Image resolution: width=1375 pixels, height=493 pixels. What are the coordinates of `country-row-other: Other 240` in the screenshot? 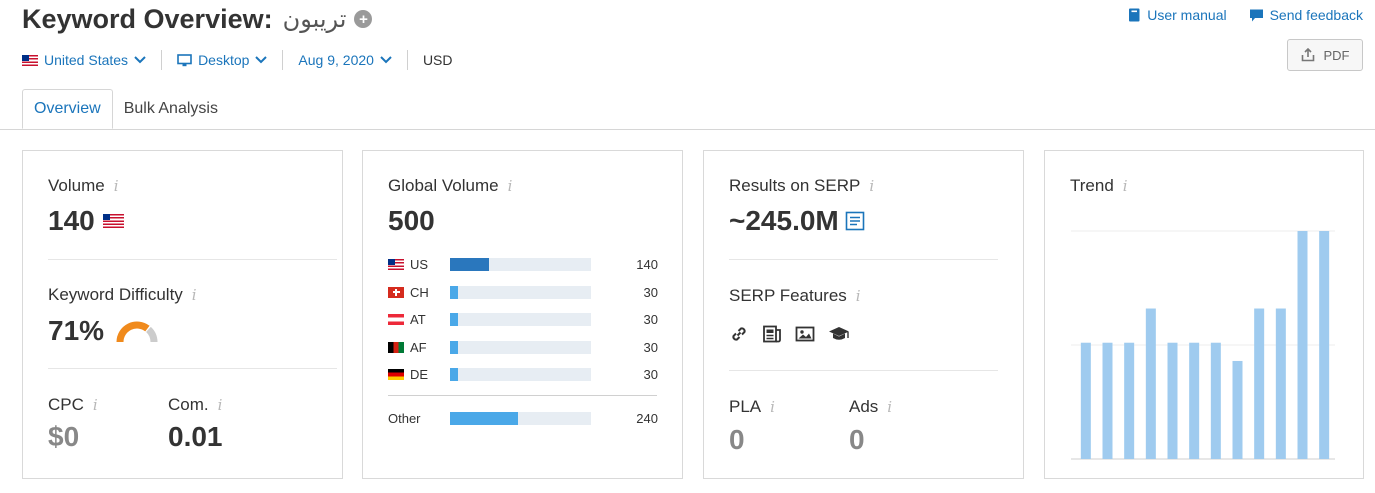 It's located at (523, 418).